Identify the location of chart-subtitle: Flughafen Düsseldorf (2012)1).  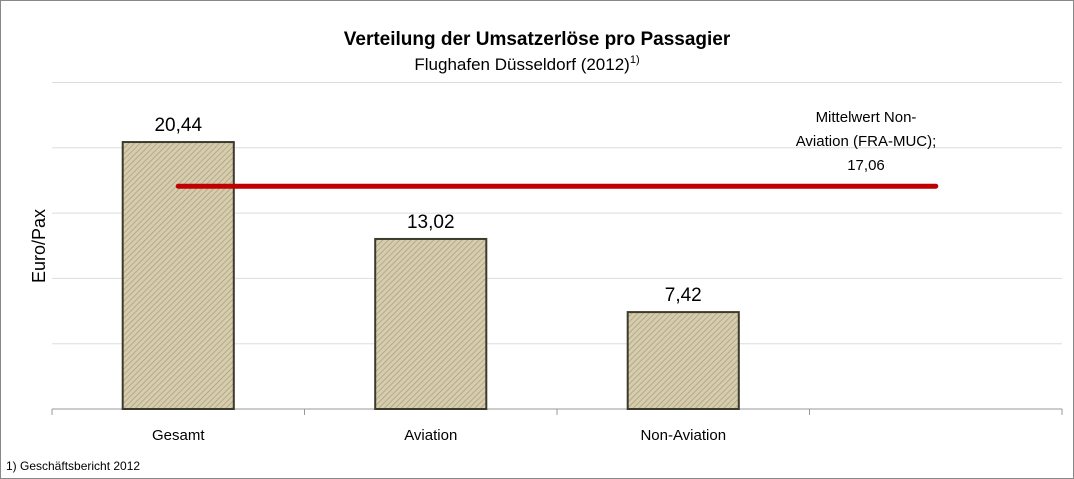
(526, 64).